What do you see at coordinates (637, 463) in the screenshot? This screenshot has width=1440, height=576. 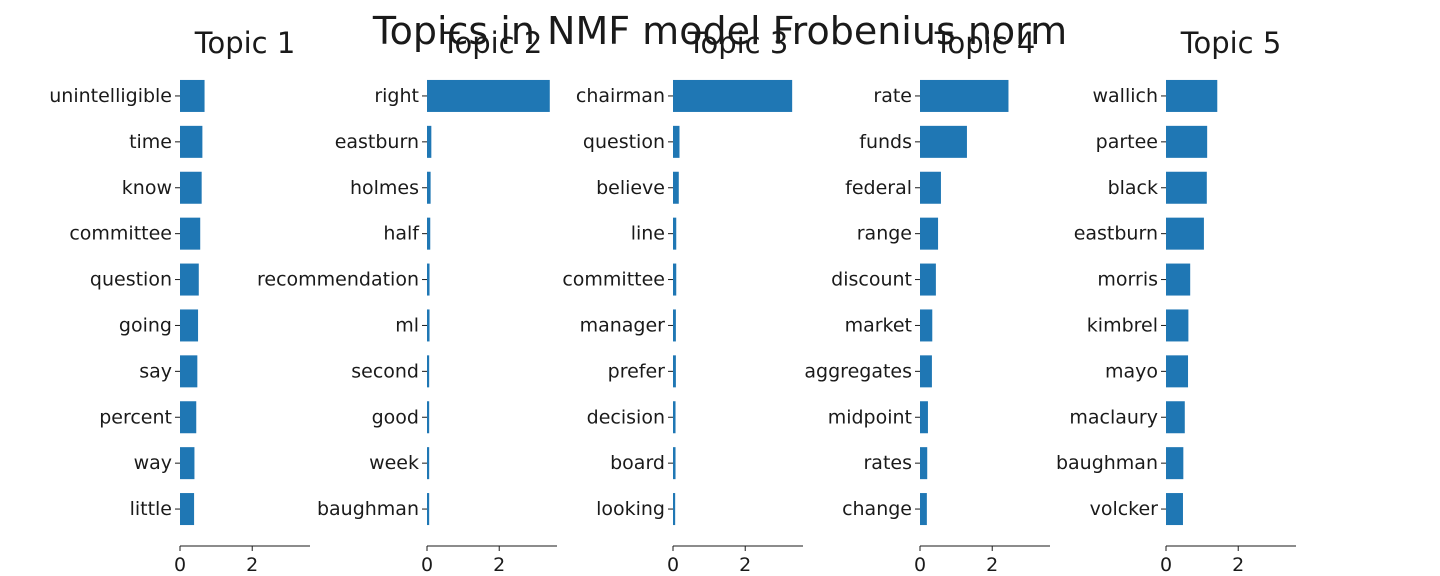 I see `category-label: board` at bounding box center [637, 463].